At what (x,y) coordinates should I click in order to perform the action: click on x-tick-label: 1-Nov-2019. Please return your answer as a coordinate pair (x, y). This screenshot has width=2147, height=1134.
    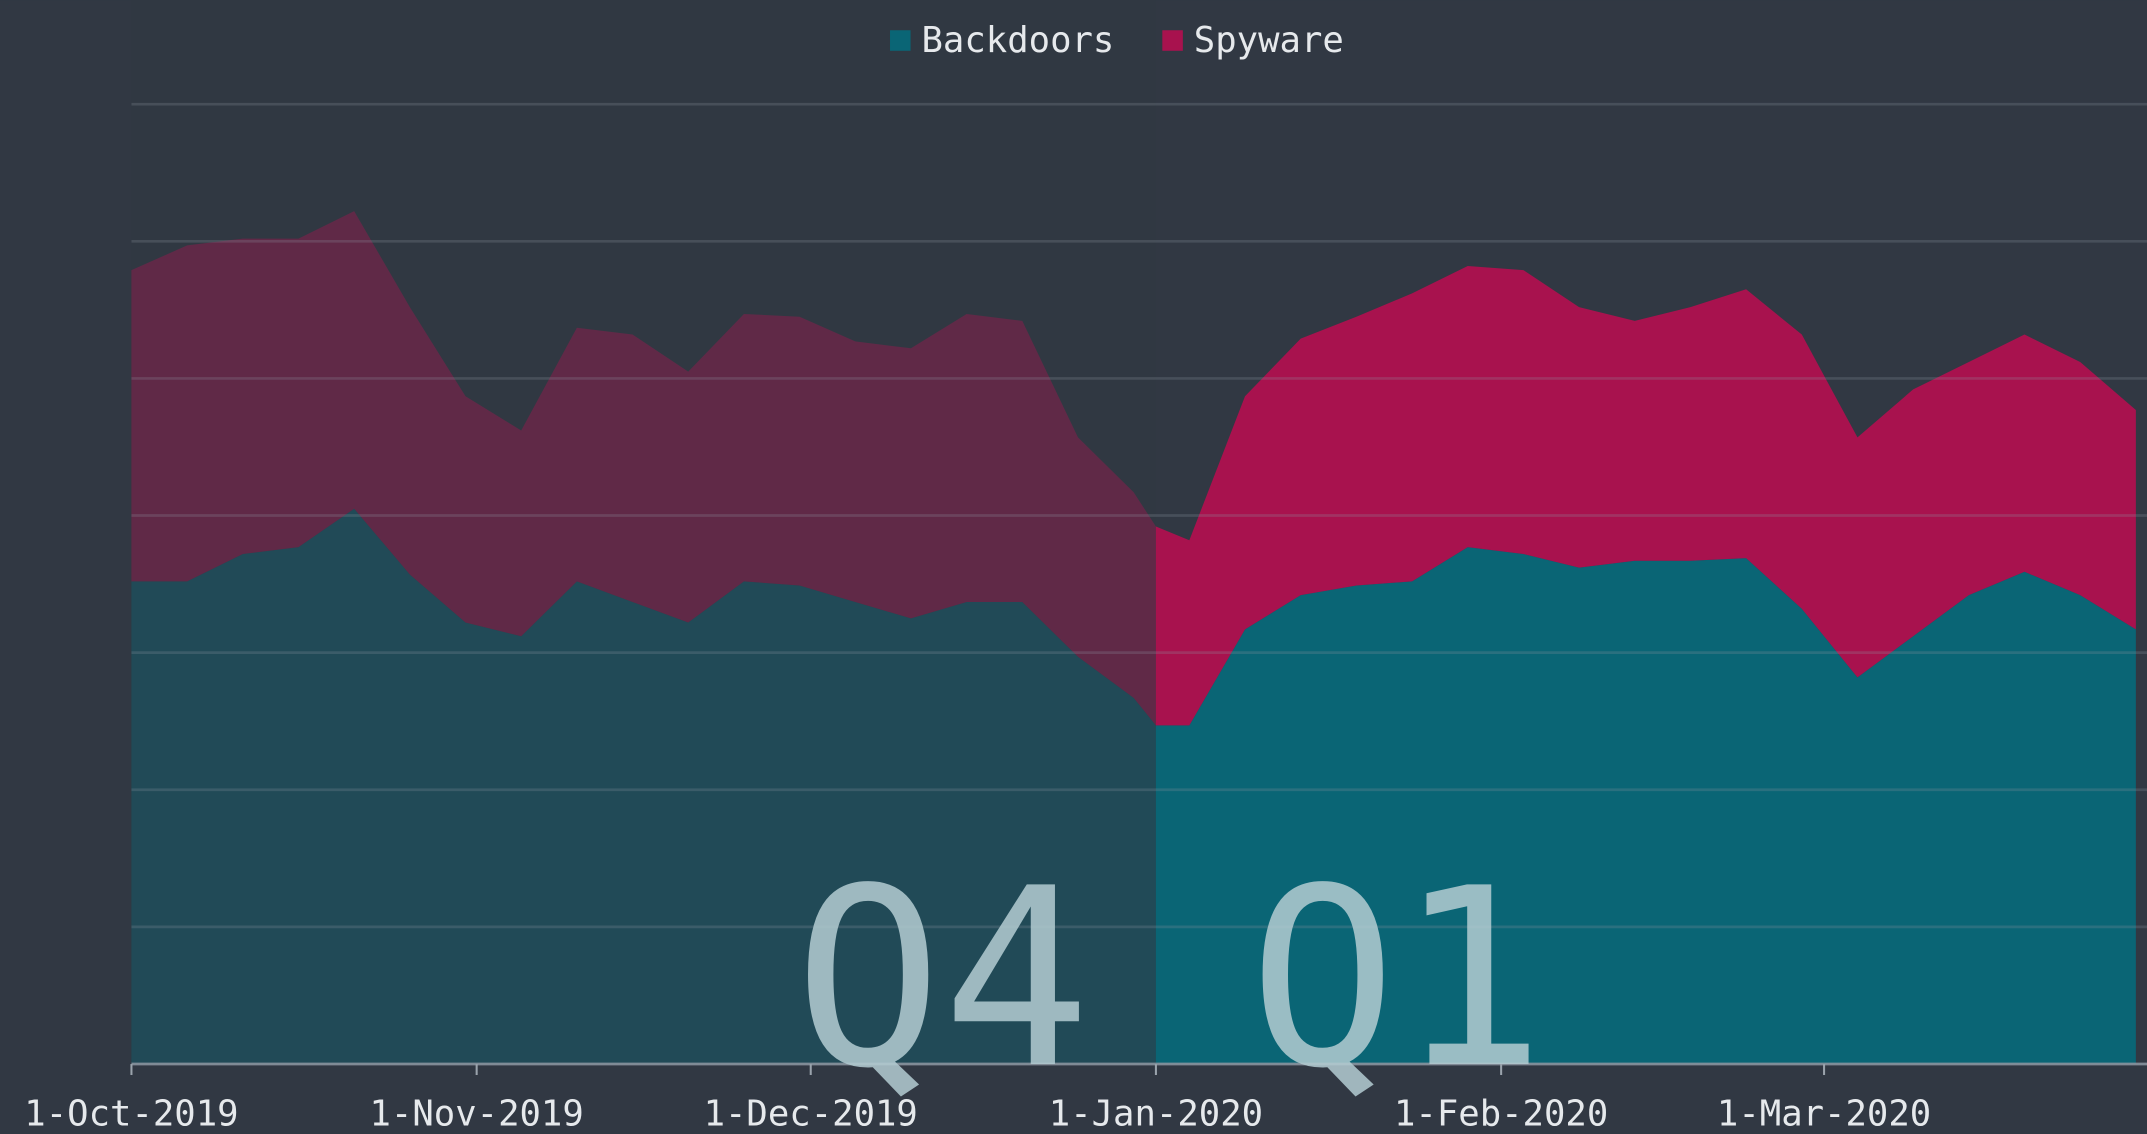
    Looking at the image, I should click on (477, 1114).